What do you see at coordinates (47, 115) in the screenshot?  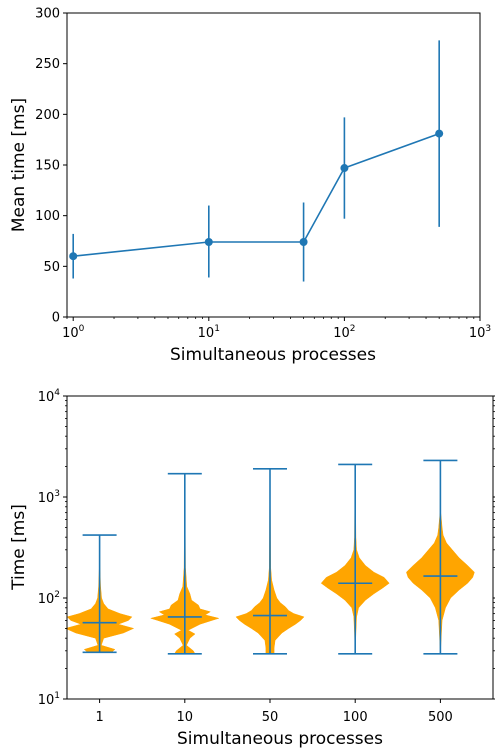 I see `y-tick-label: 200` at bounding box center [47, 115].